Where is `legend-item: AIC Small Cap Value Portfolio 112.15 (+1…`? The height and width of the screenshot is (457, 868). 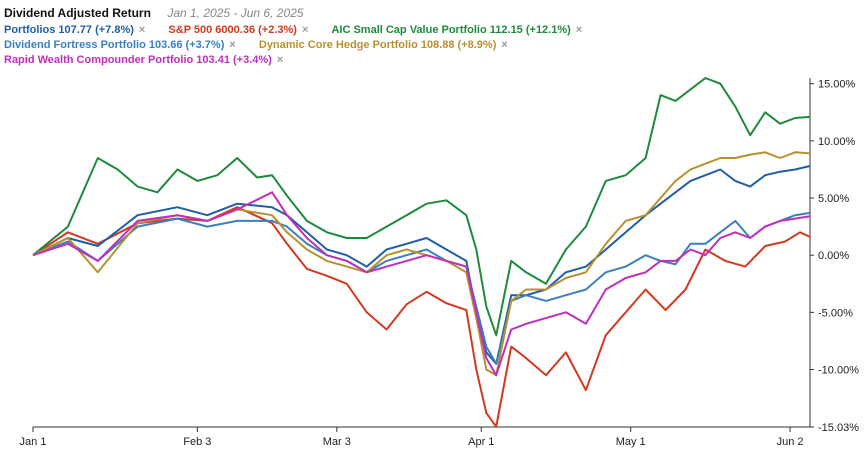
legend-item: AIC Small Cap Value Portfolio 112.15 (+1… is located at coordinates (456, 30).